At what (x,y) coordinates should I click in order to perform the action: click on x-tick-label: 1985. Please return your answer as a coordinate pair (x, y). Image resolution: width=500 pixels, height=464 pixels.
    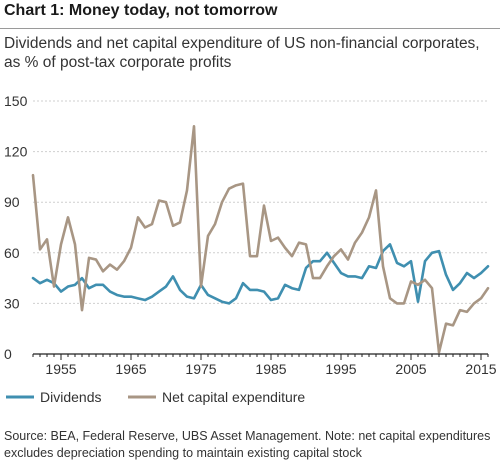
    Looking at the image, I should click on (270, 369).